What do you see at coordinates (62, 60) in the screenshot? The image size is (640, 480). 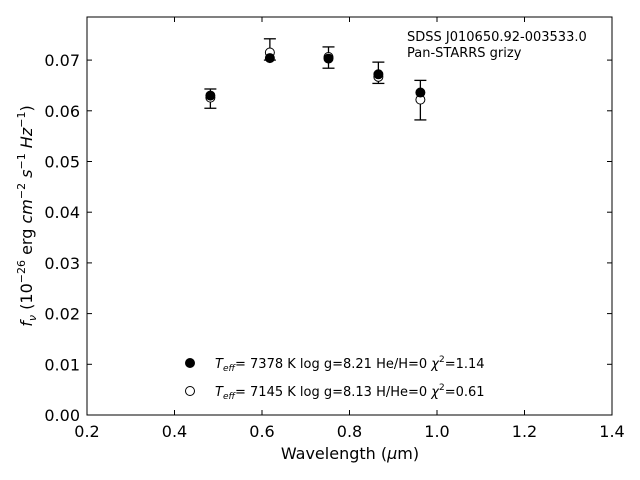 I see `y-tick-label: 0.07` at bounding box center [62, 60].